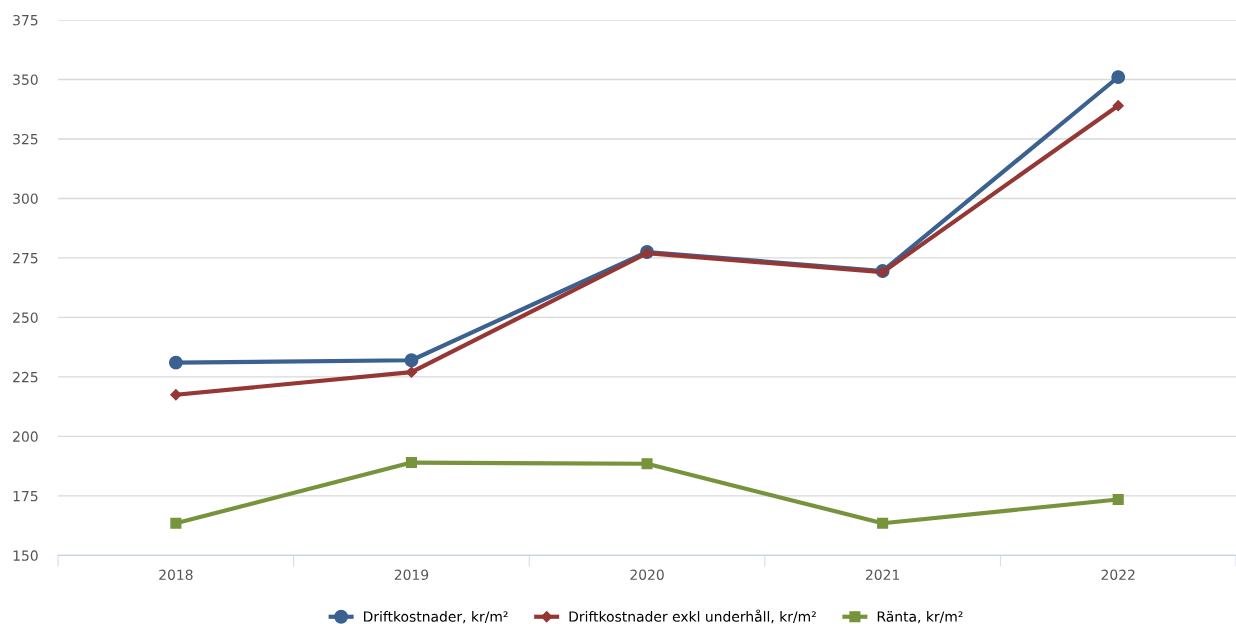  What do you see at coordinates (411, 574) in the screenshot?
I see `x-tick-label: 2019` at bounding box center [411, 574].